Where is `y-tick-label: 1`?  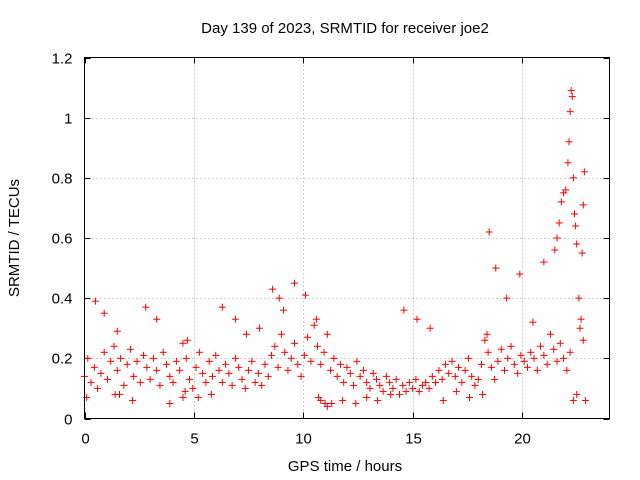 y-tick-label: 1 is located at coordinates (68, 119).